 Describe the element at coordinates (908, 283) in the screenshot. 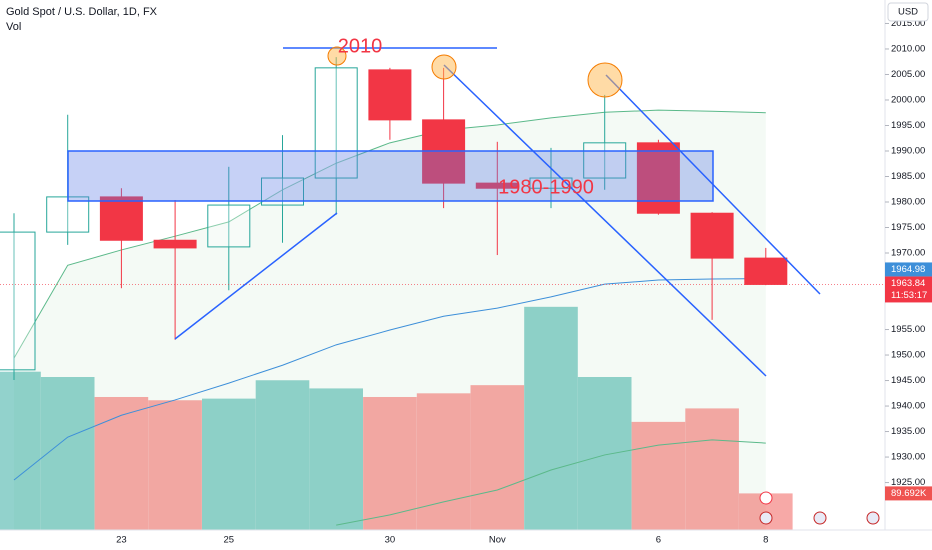

I see `last-price-label: 1963.84` at that location.